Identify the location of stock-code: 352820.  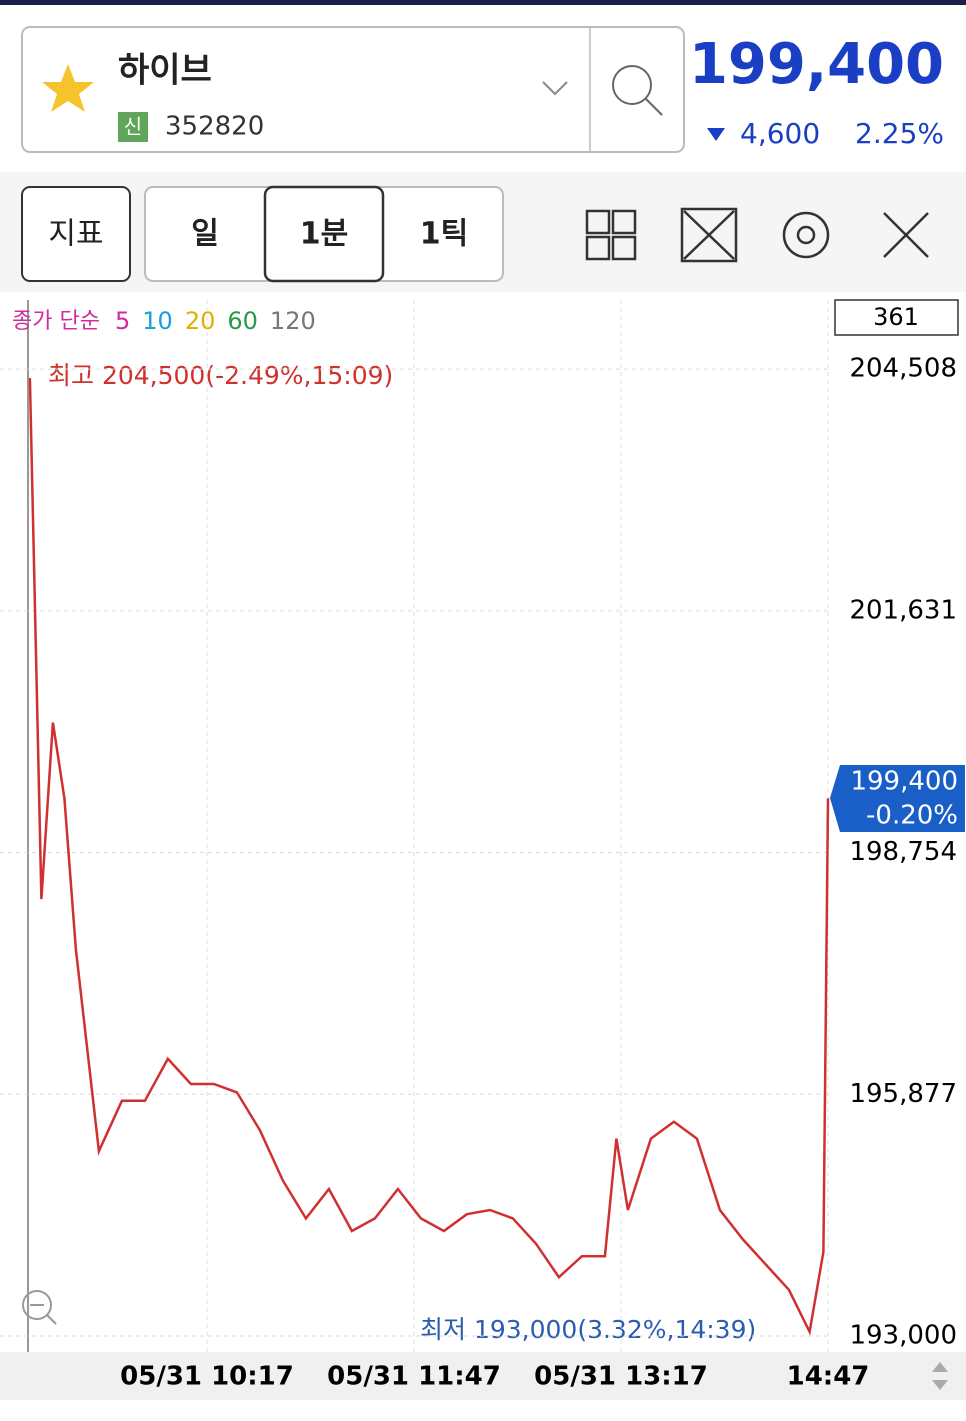
(214, 127).